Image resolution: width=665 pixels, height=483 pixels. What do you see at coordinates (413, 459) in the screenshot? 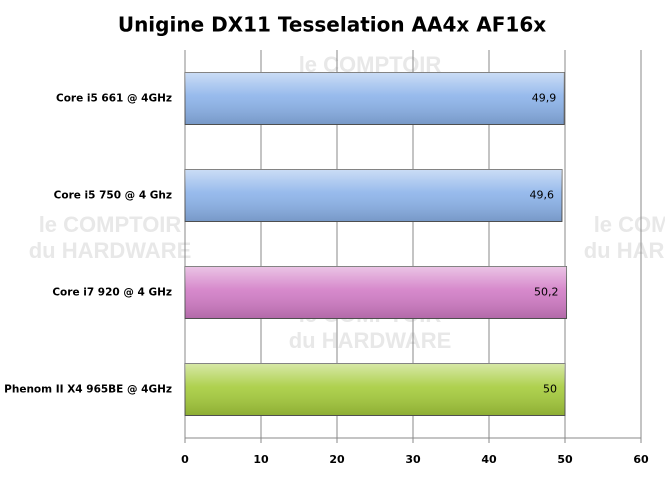
I see `x-tick-label: 30` at bounding box center [413, 459].